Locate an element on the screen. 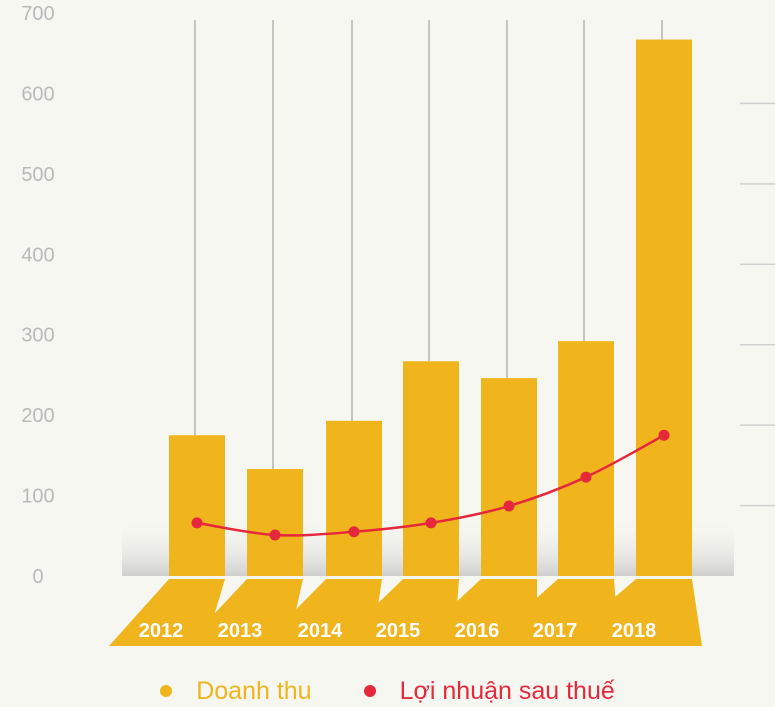 This screenshot has height=707, width=775. floor-segment-2012 is located at coordinates (167, 612).